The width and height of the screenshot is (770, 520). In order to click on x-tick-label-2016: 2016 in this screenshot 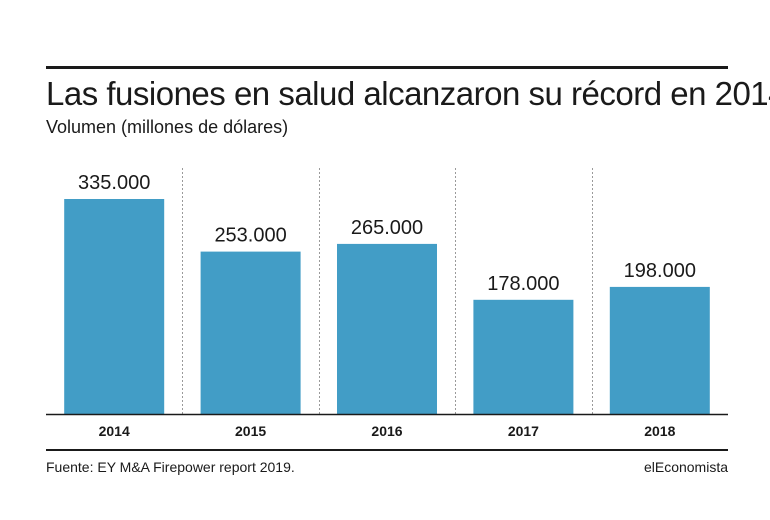, I will do `click(386, 431)`.